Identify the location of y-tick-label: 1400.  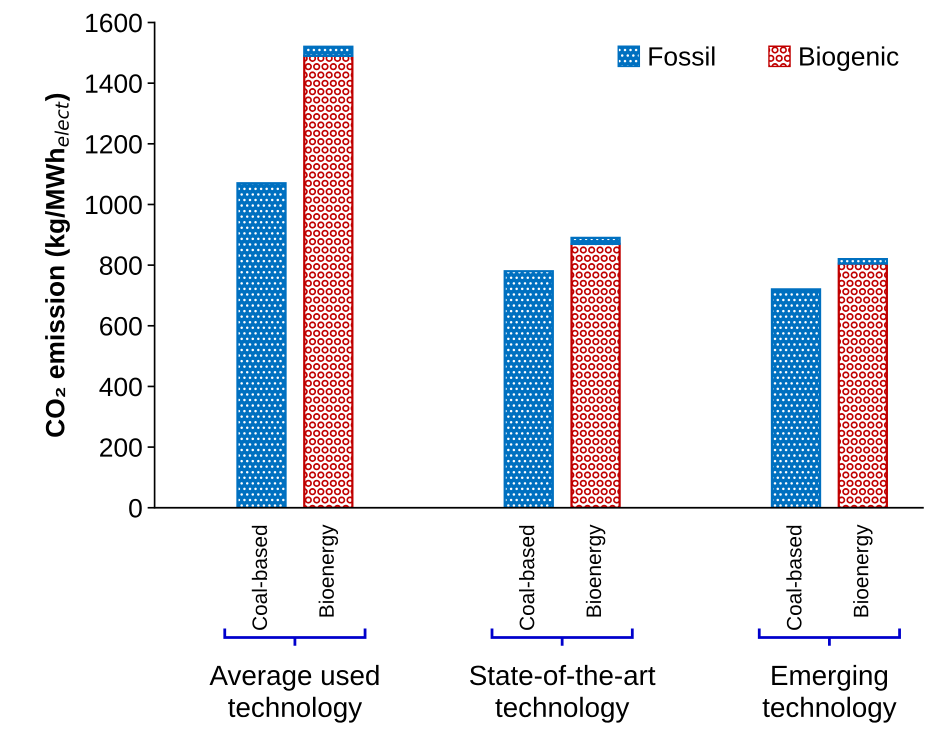
(114, 83).